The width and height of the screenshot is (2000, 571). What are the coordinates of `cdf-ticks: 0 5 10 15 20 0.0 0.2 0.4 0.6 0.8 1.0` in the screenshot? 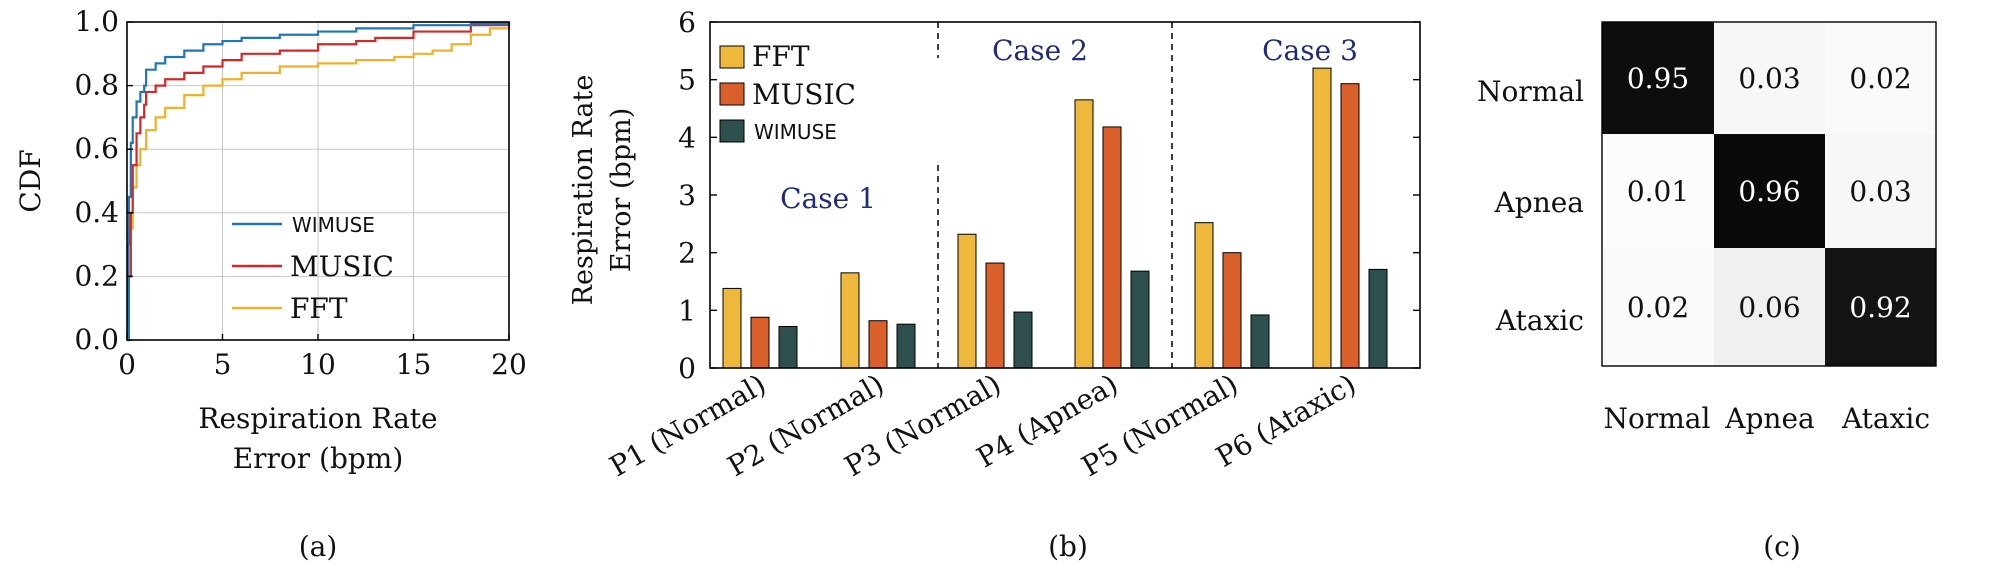 It's located at (300, 193).